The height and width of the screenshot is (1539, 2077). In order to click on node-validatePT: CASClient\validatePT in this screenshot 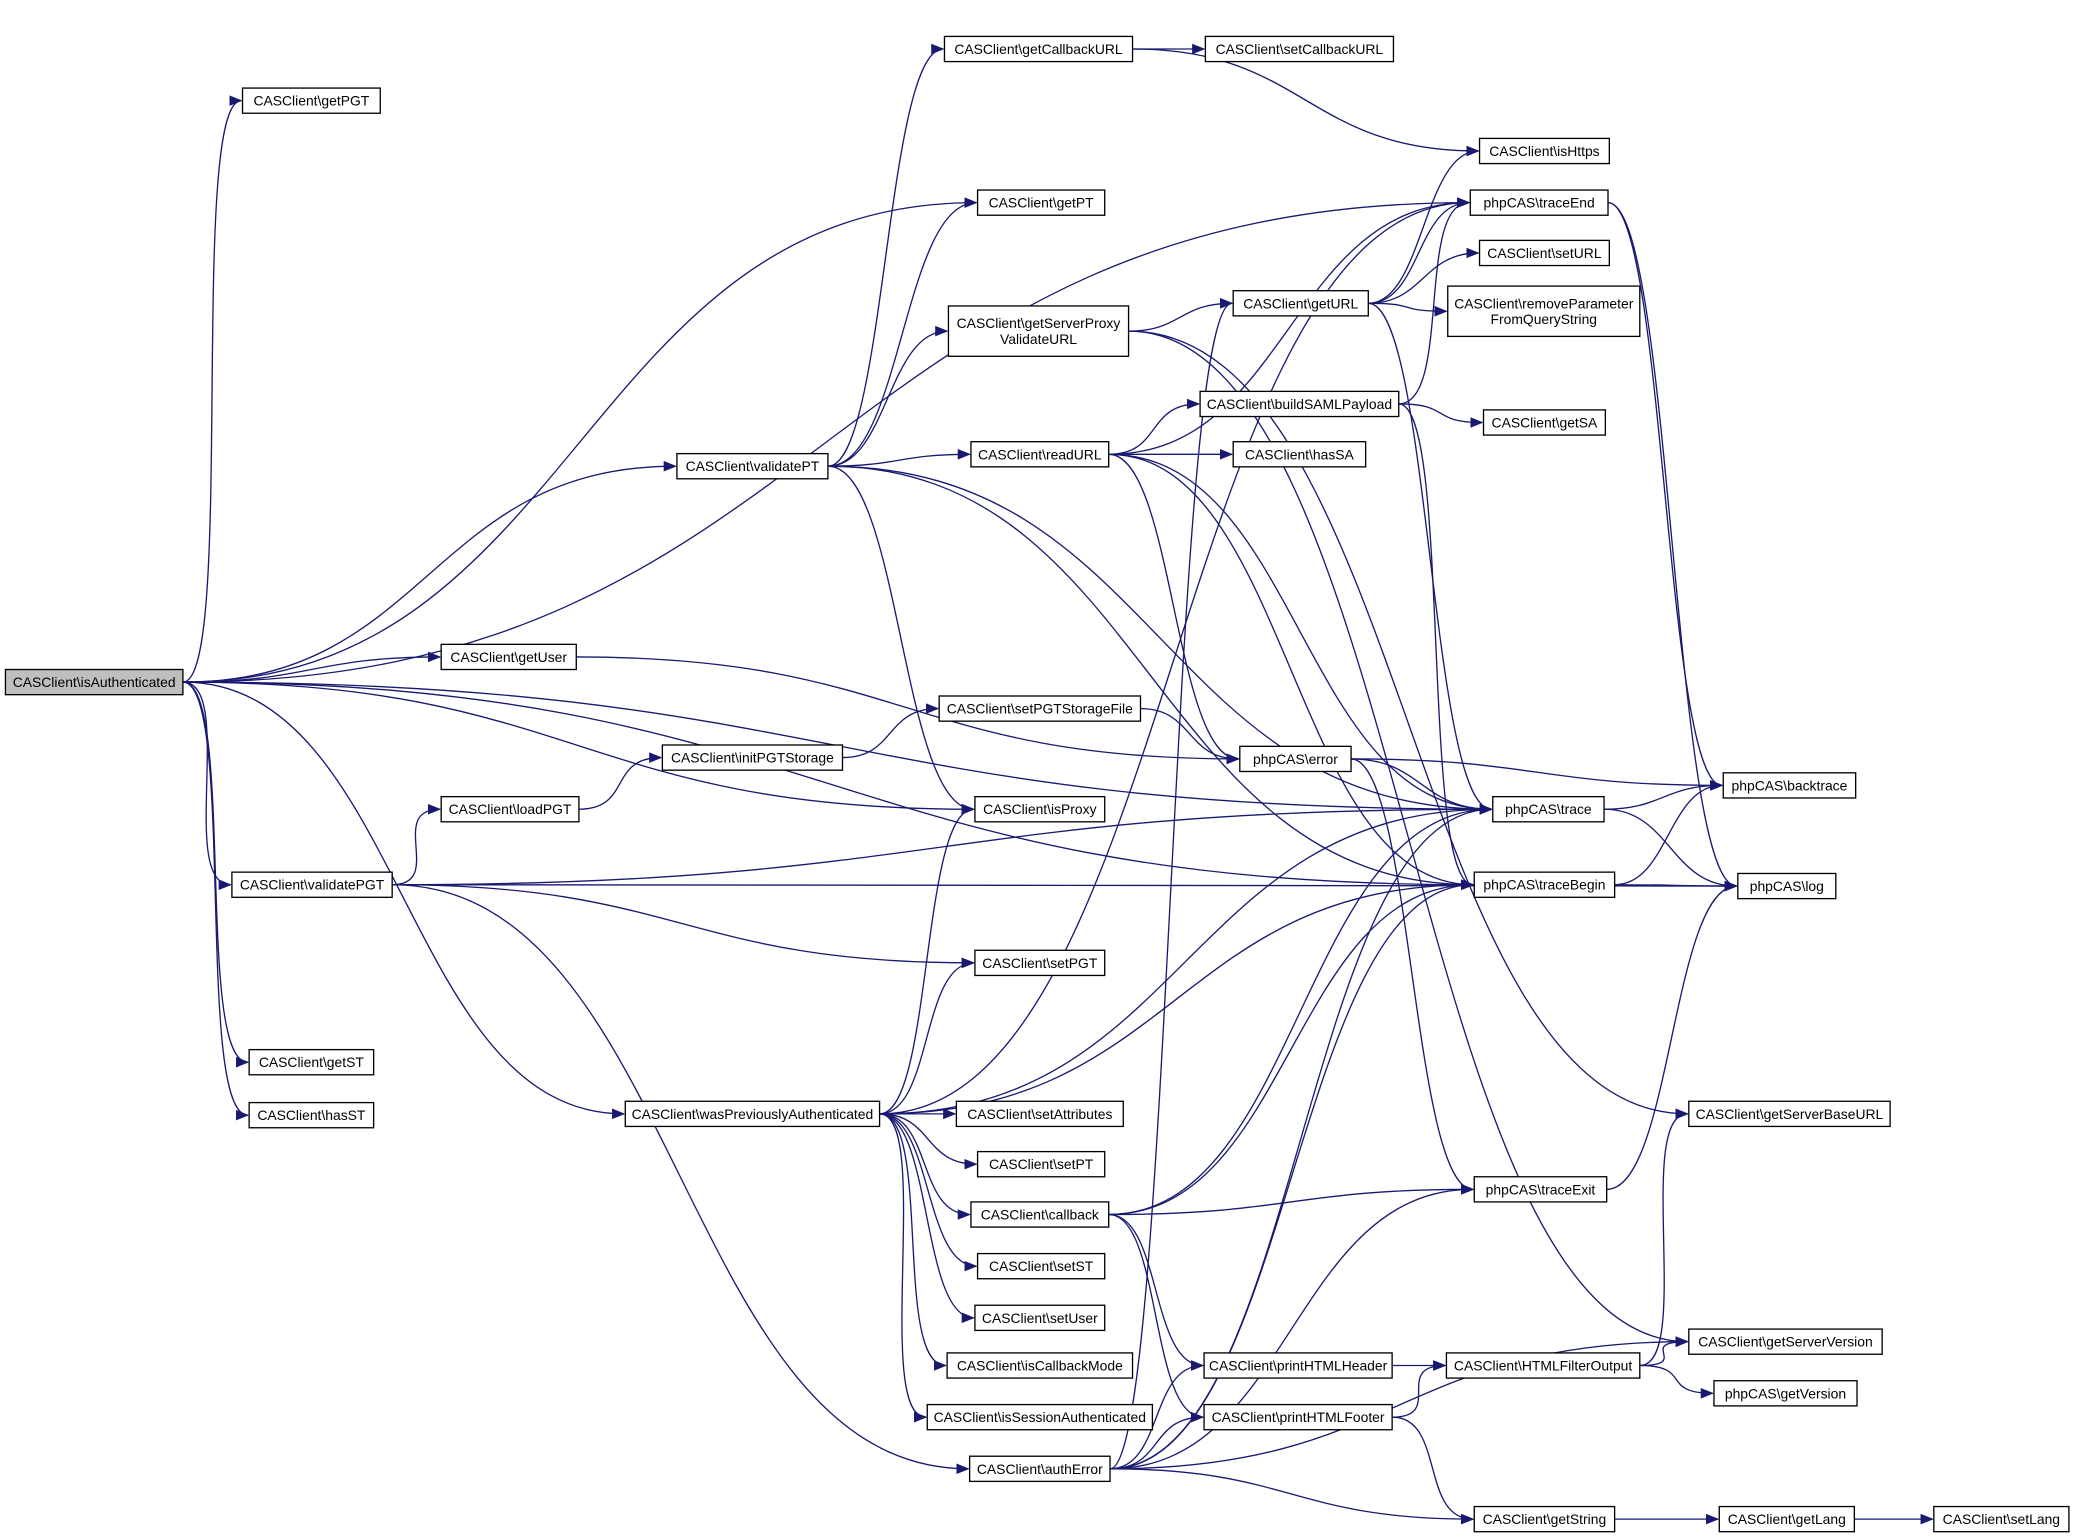, I will do `click(752, 466)`.